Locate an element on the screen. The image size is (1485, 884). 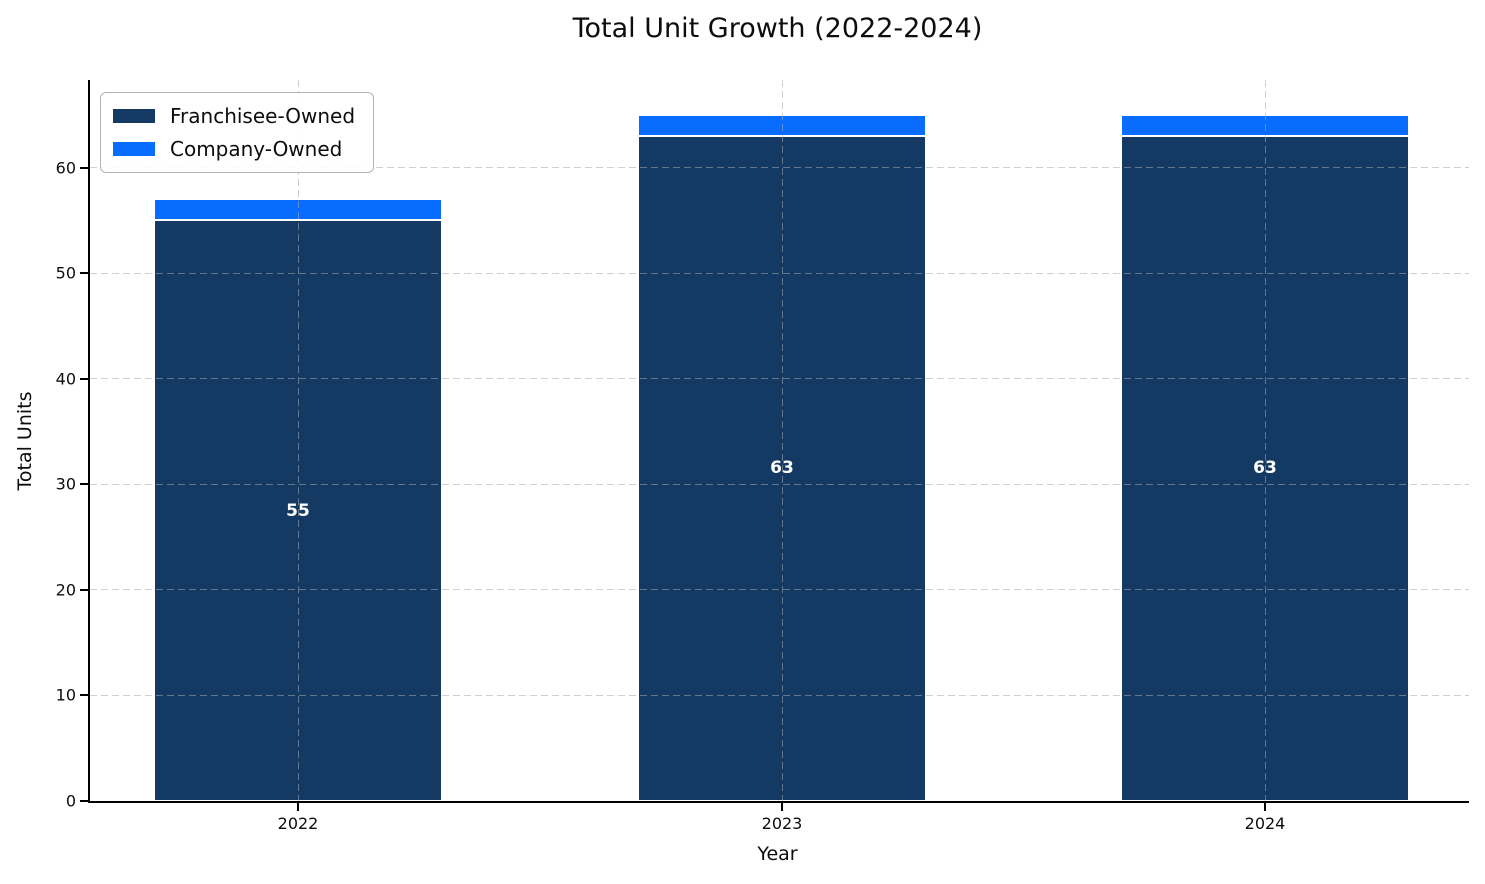
legend-swatch-company-owned is located at coordinates (134, 149).